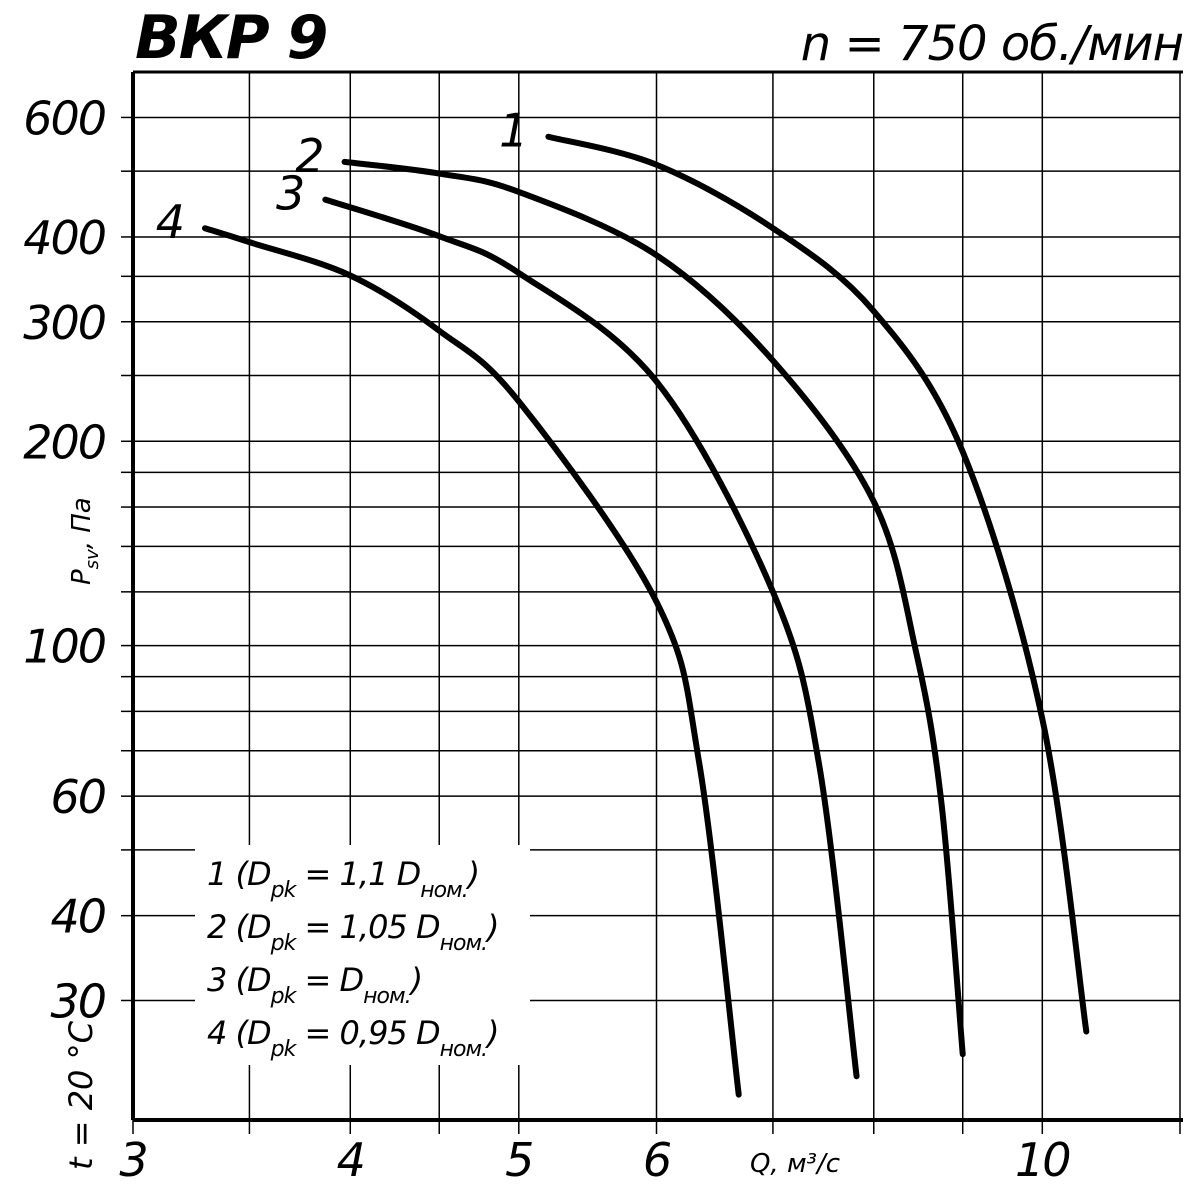  I want to click on x-tick-label: 4, so click(350, 1160).